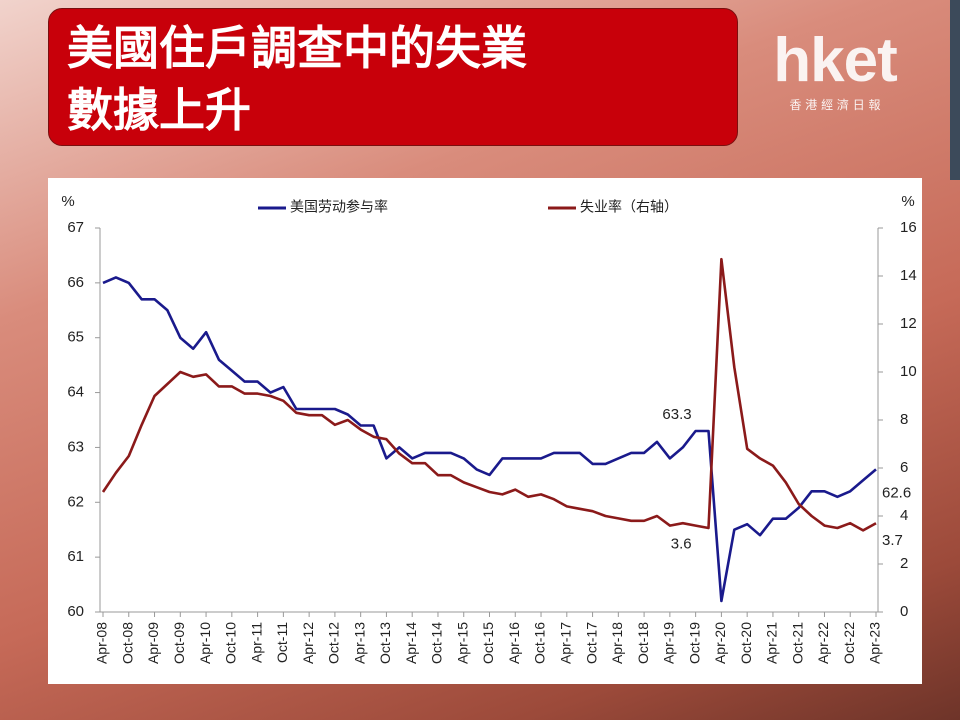  What do you see at coordinates (591, 643) in the screenshot?
I see `x-tick-label: Oct-17` at bounding box center [591, 643].